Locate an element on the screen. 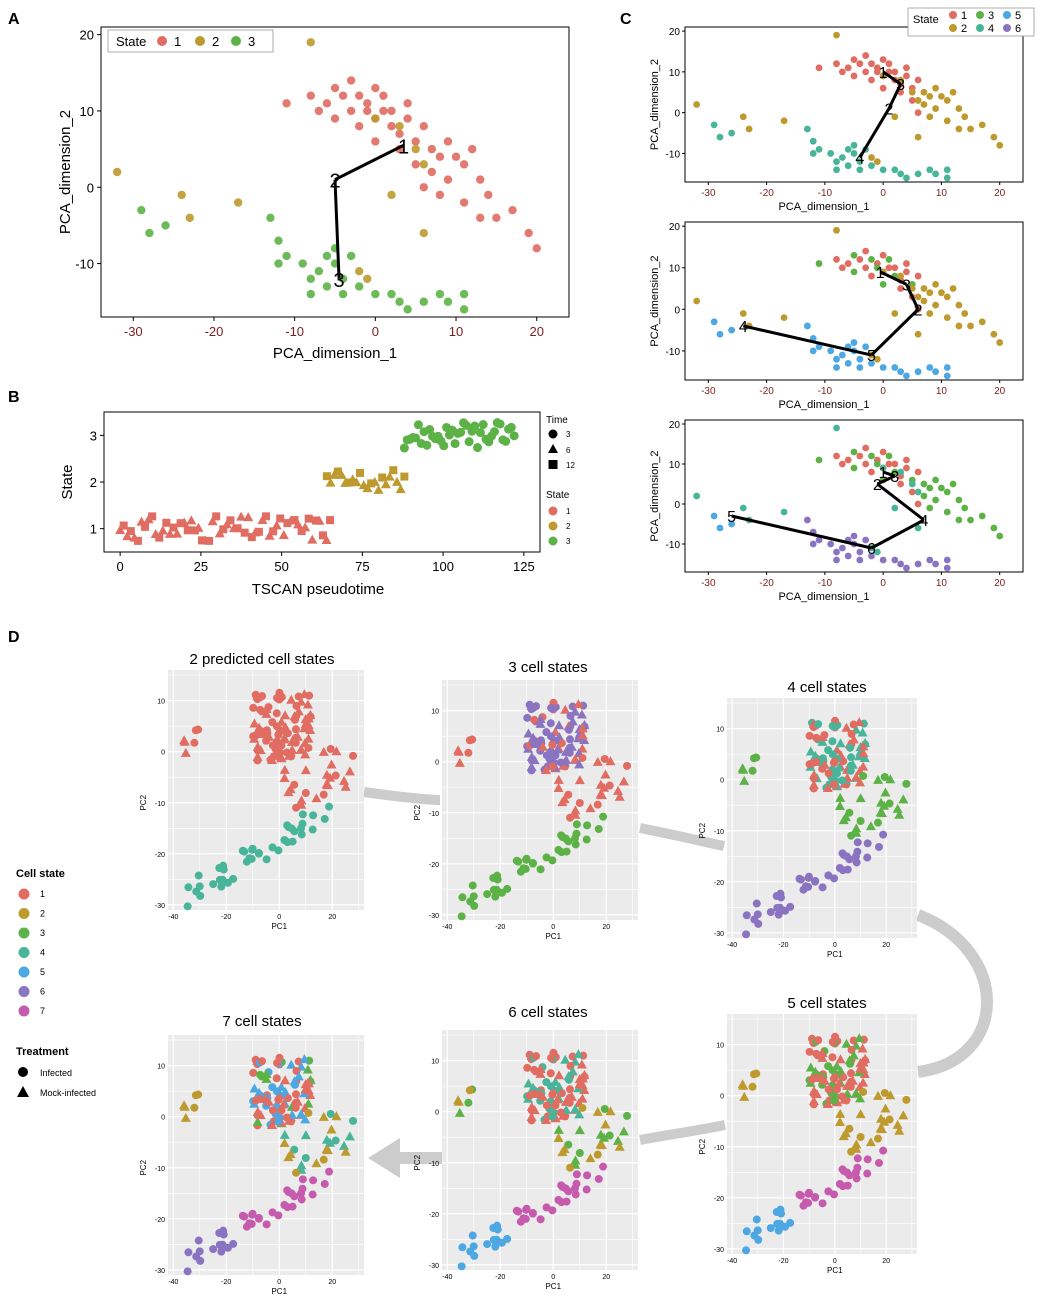 This screenshot has height=1299, width=1048. cell-state-label-3: 3 is located at coordinates (42, 933).